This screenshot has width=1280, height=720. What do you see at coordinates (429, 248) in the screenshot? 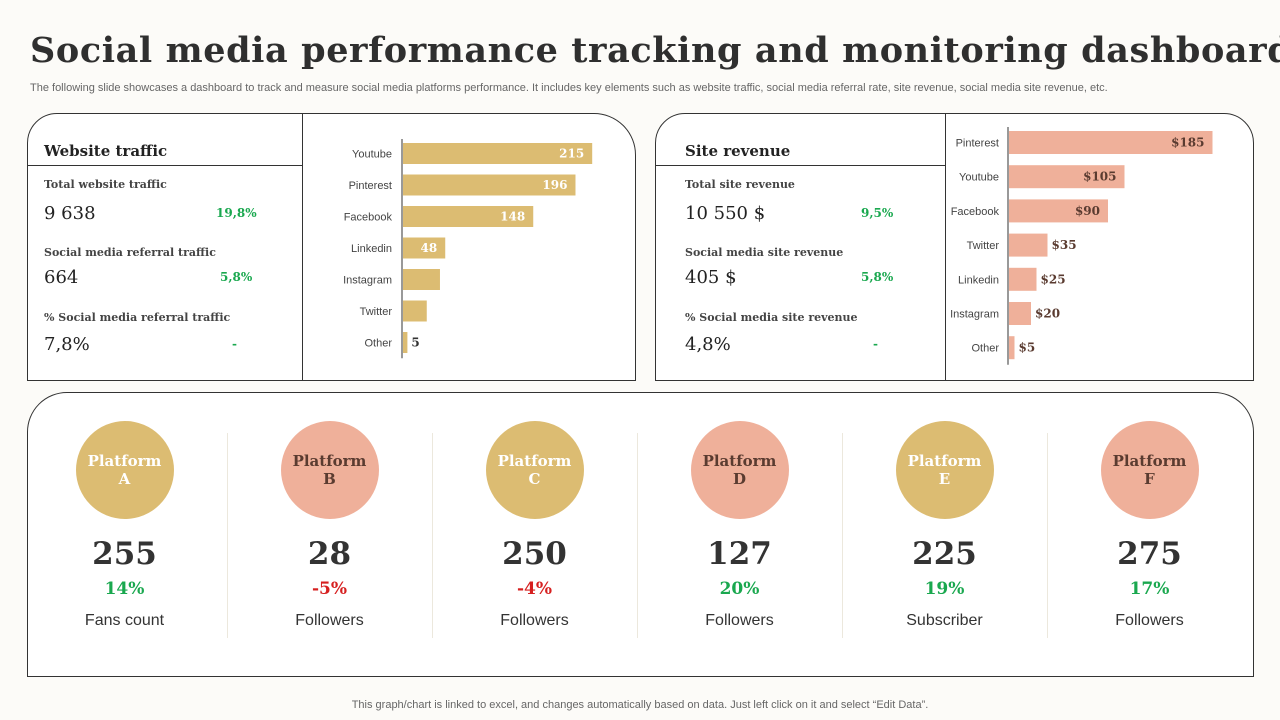
I see `data-label: 48` at bounding box center [429, 248].